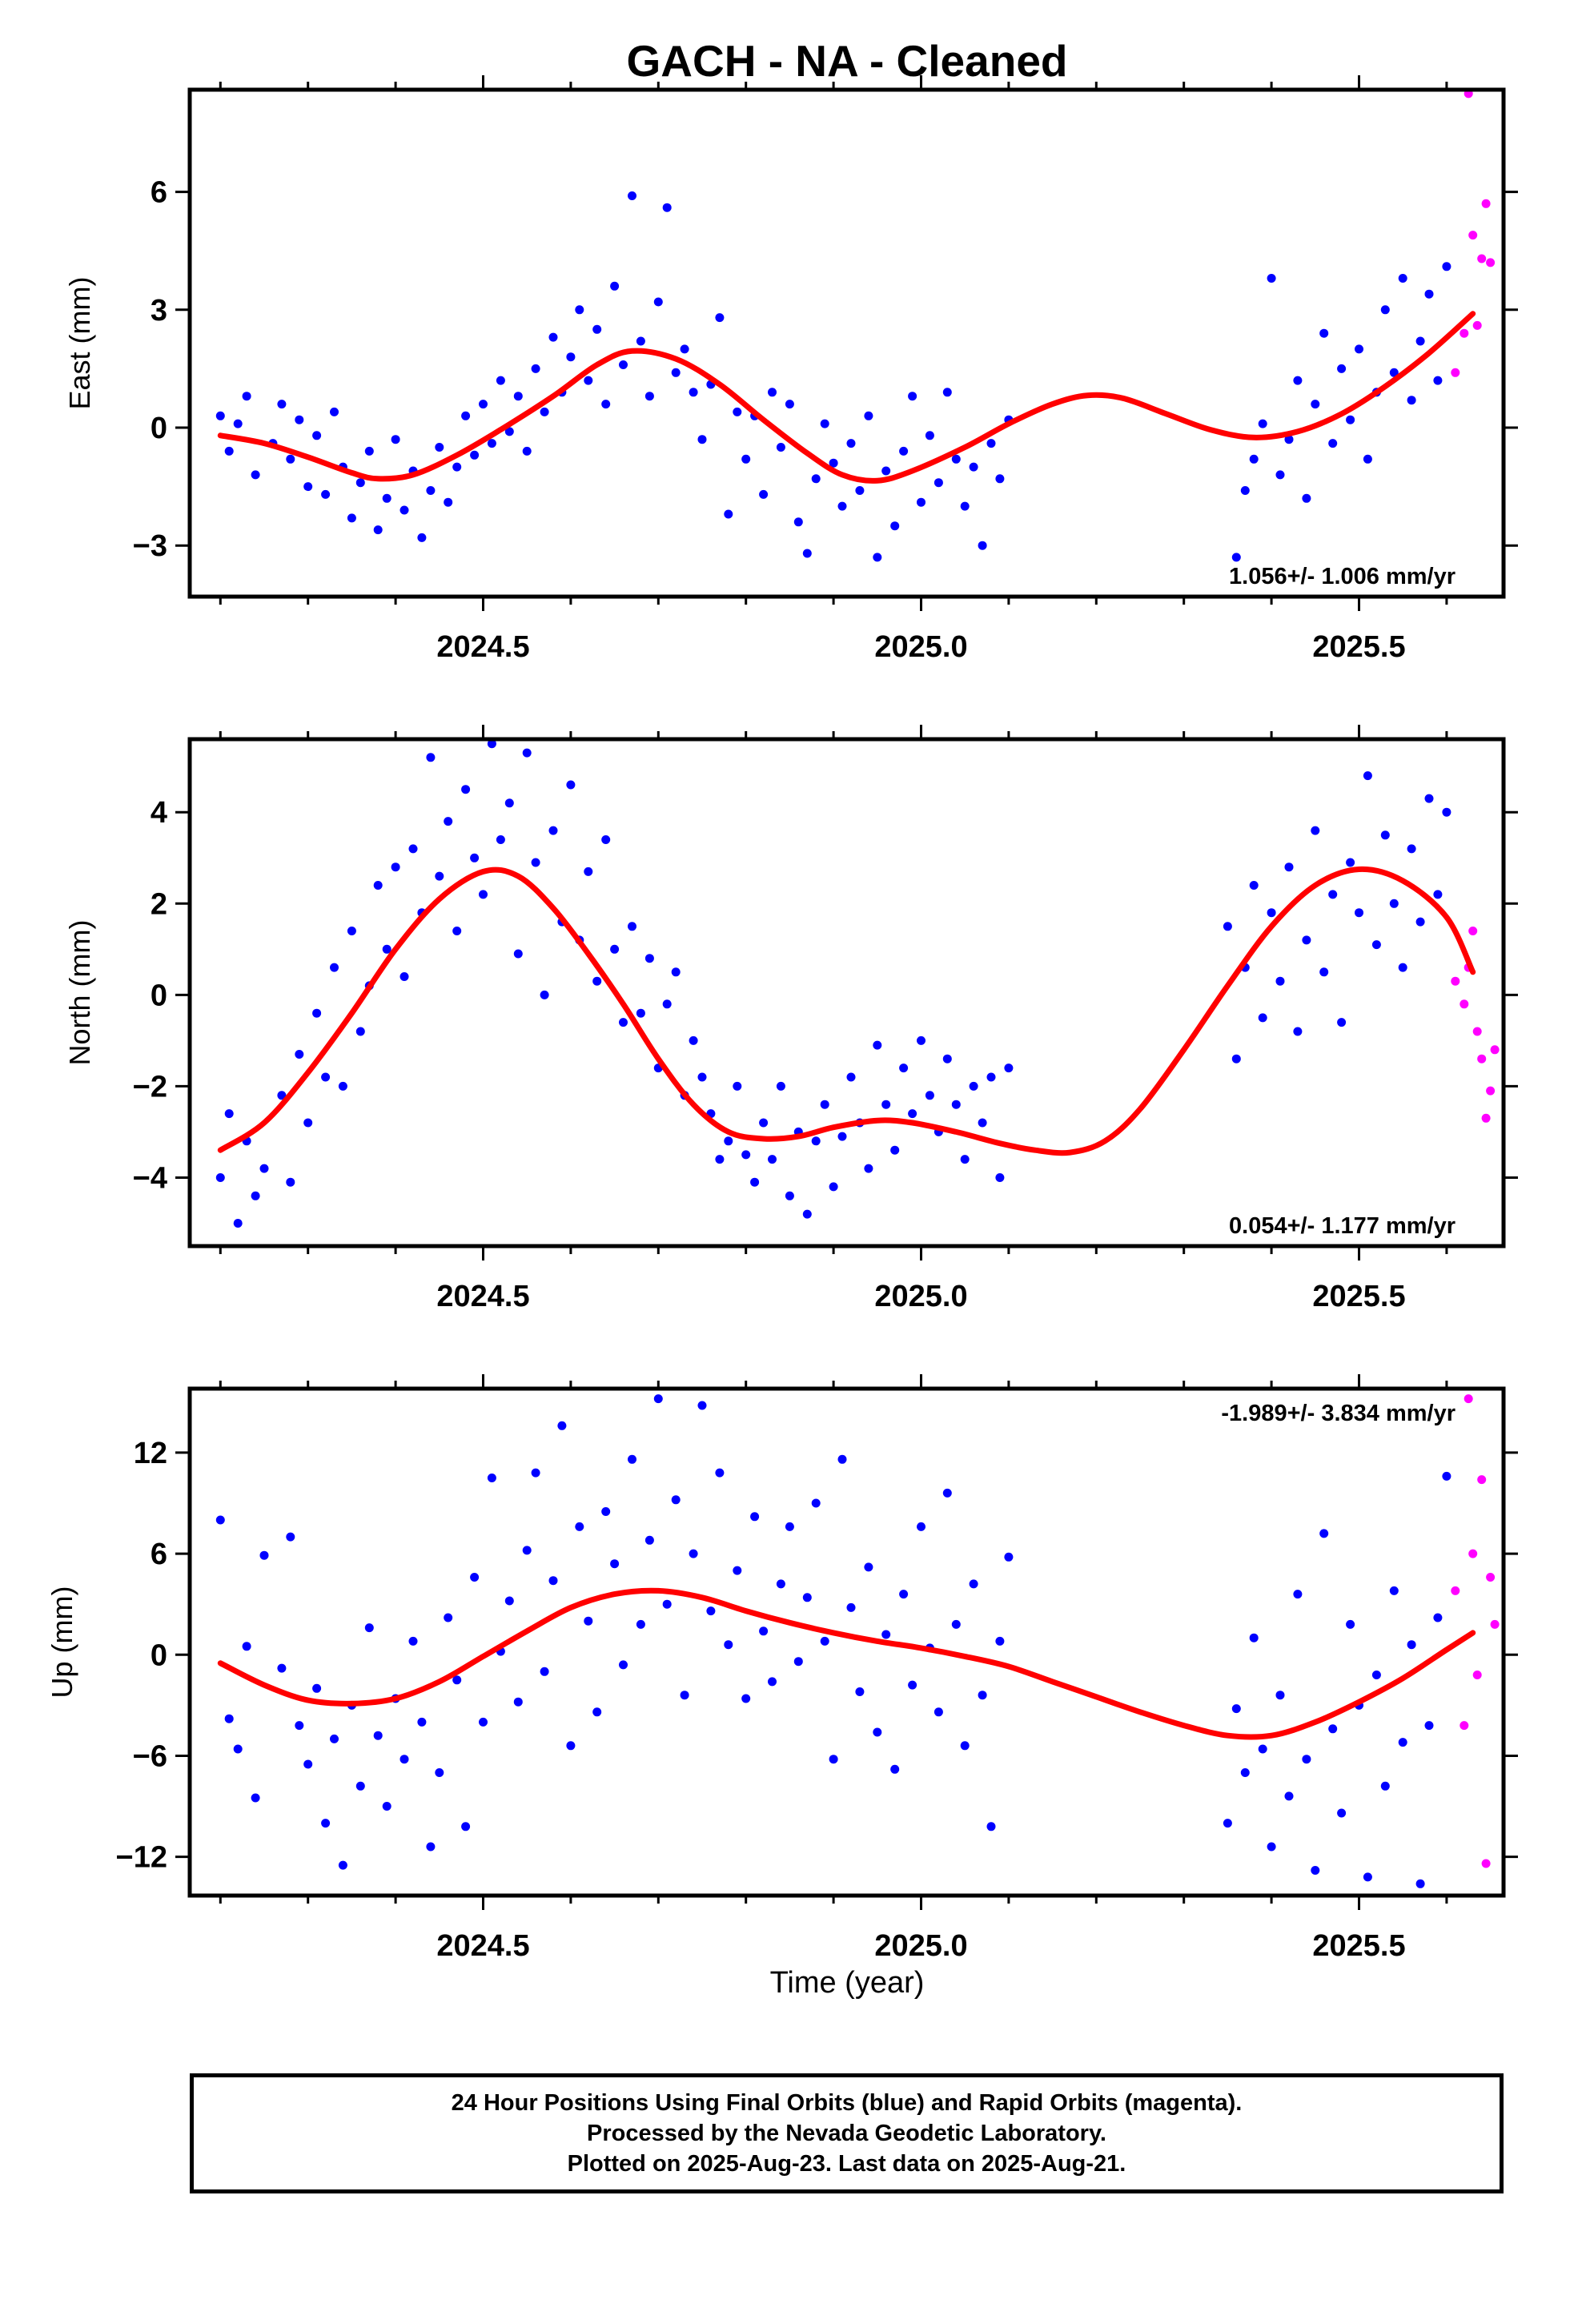 This screenshot has width=1582, height=2324. I want to click on series-rapid-up, so click(1475, 1631).